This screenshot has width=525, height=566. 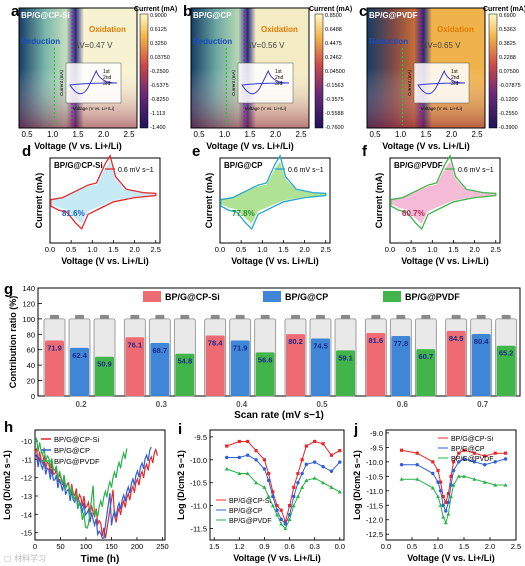 What do you see at coordinates (185, 361) in the screenshot?
I see `bar-value-label: 54.8` at bounding box center [185, 361].